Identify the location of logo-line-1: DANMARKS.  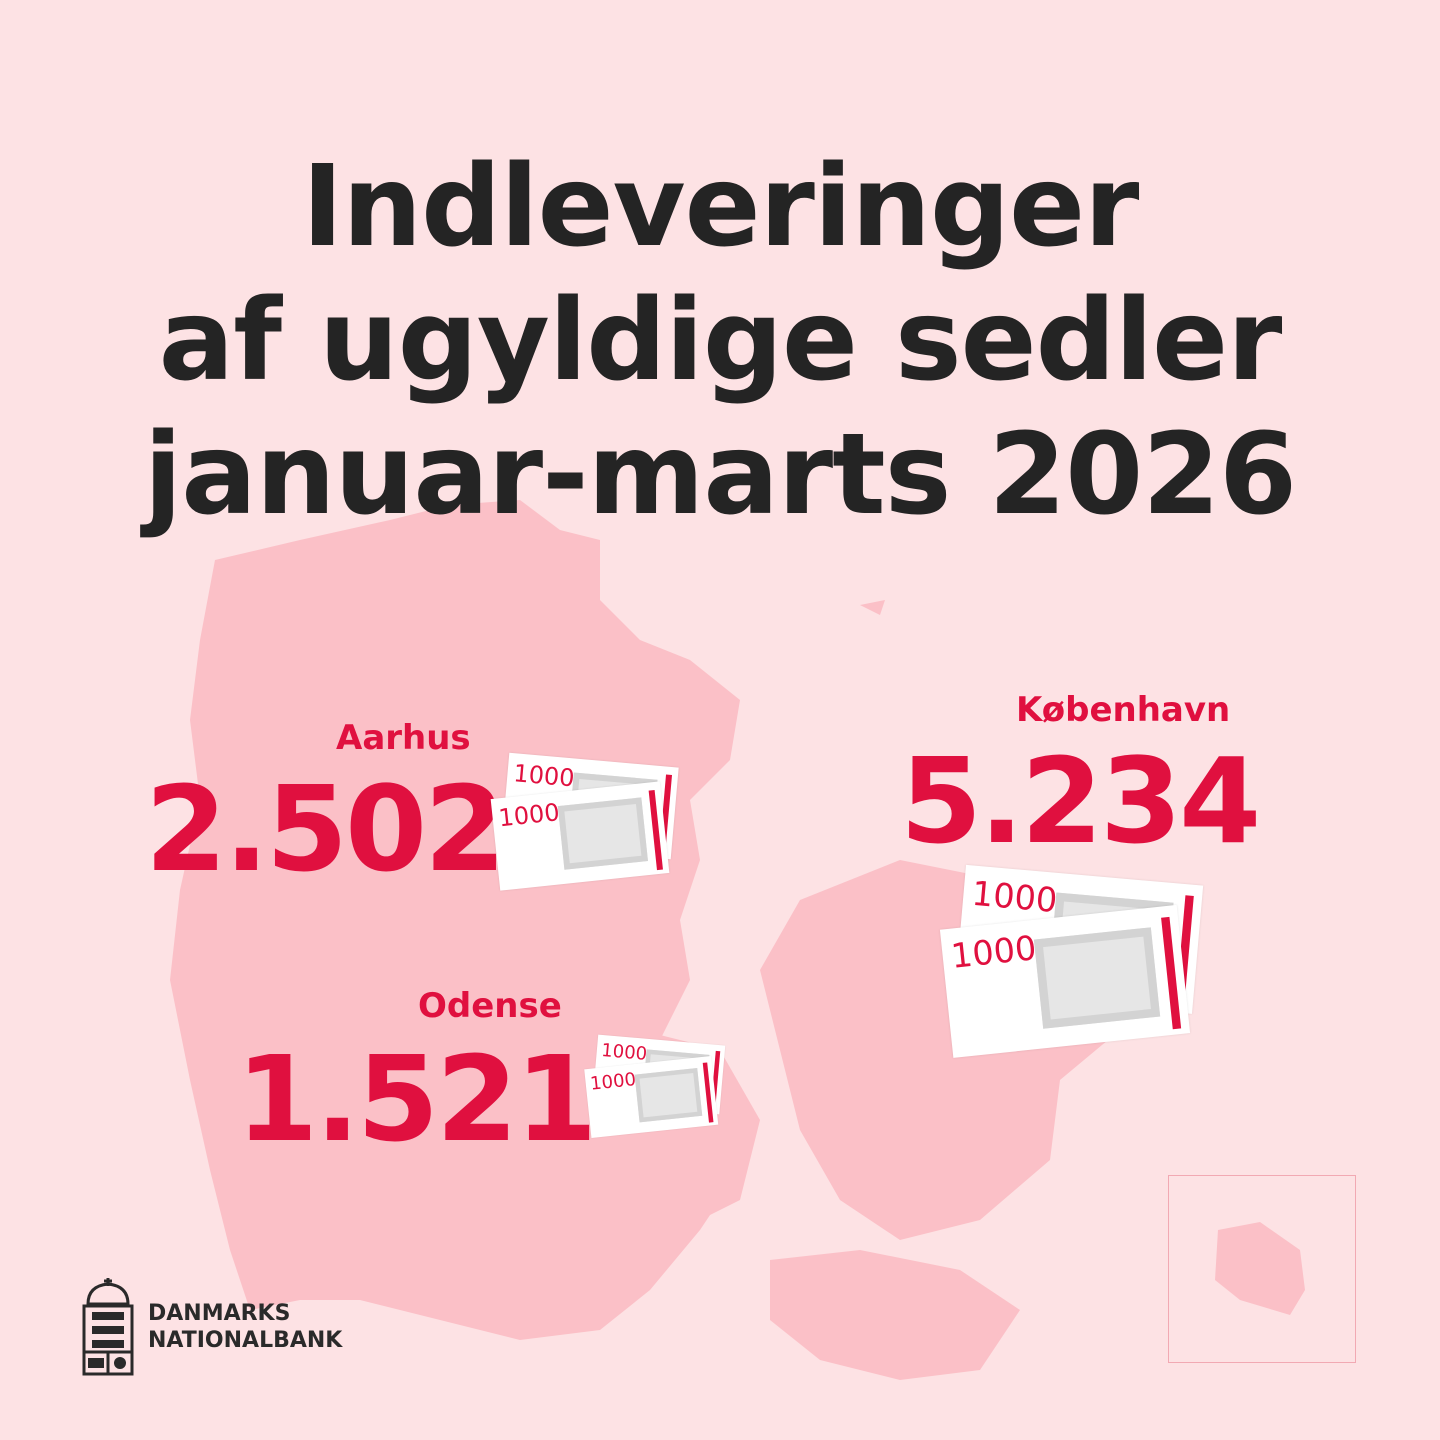
(219, 1313).